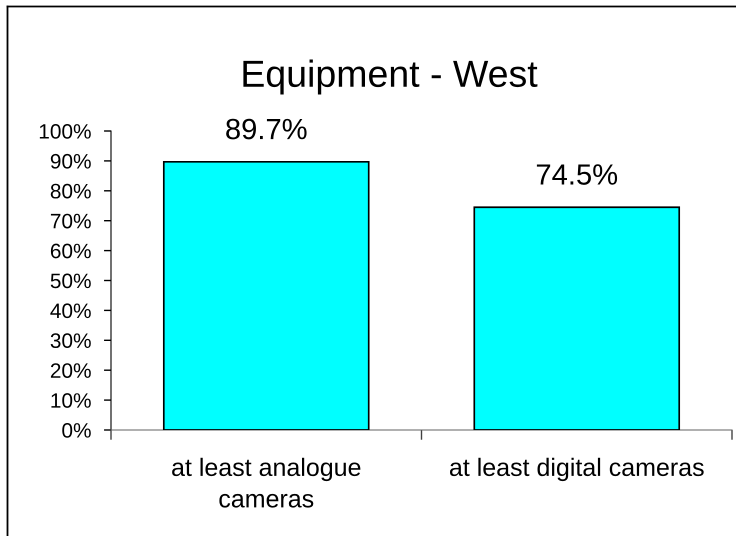  I want to click on y-tick-label: 0%, so click(76, 430).